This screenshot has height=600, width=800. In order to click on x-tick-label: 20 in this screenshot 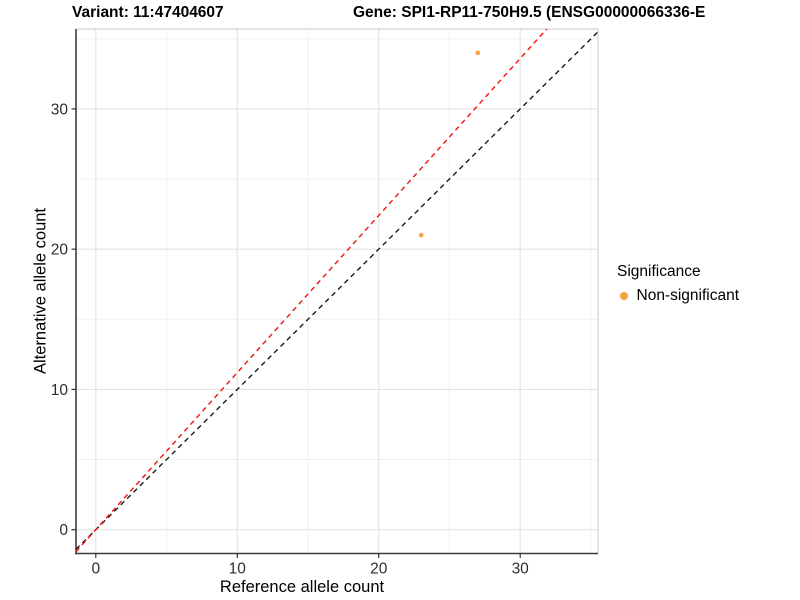, I will do `click(379, 569)`.